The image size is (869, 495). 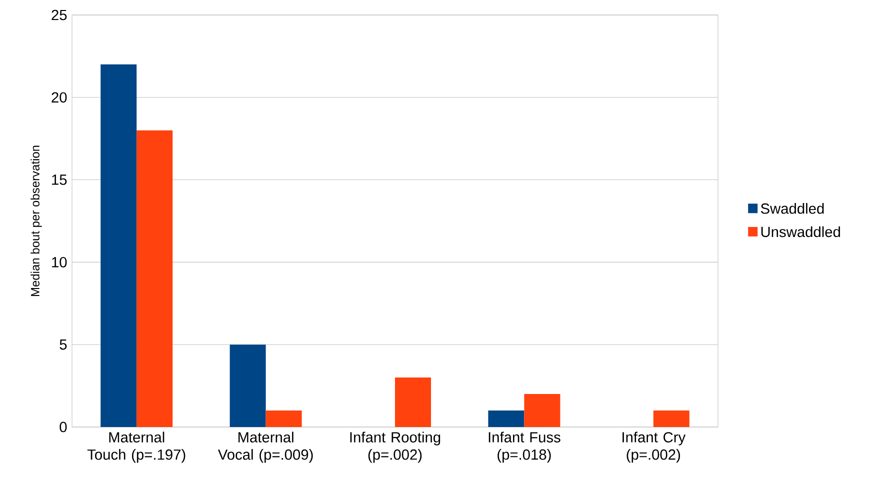 What do you see at coordinates (792, 208) in the screenshot?
I see `legend-label: Swaddled` at bounding box center [792, 208].